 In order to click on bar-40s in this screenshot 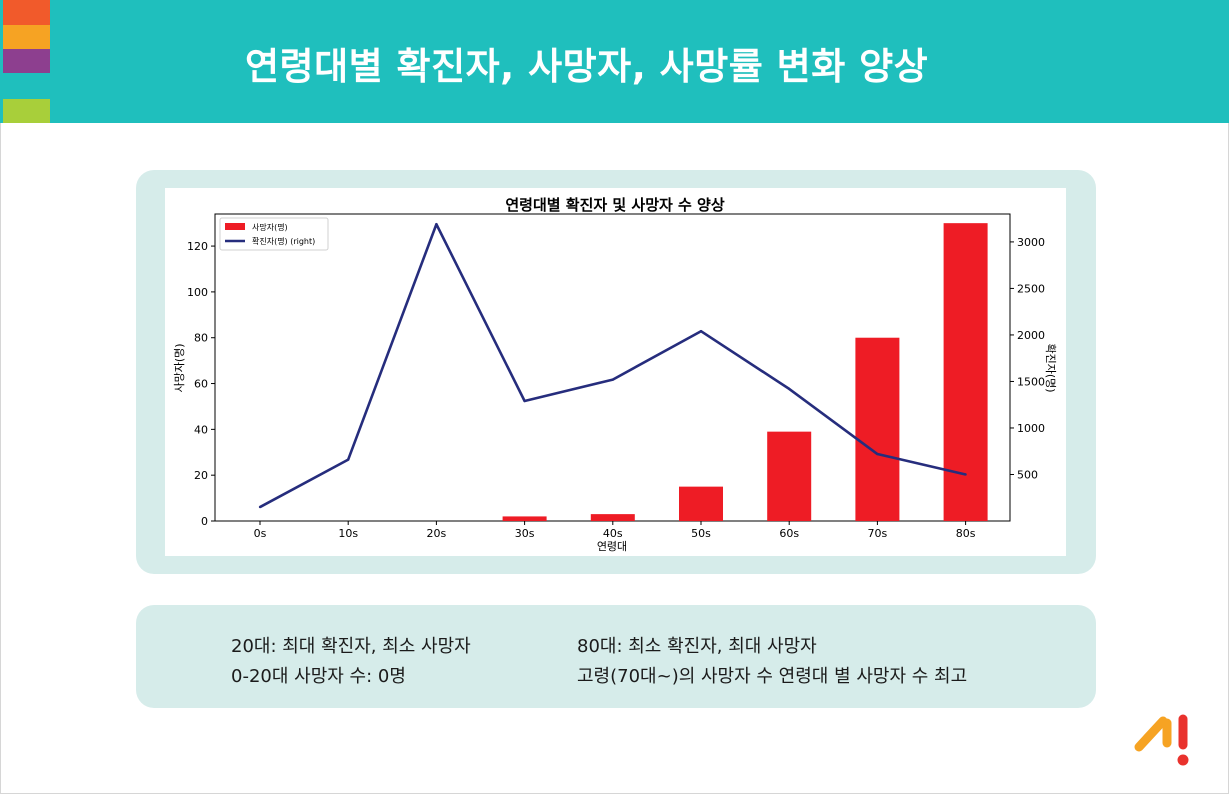, I will do `click(612, 517)`.